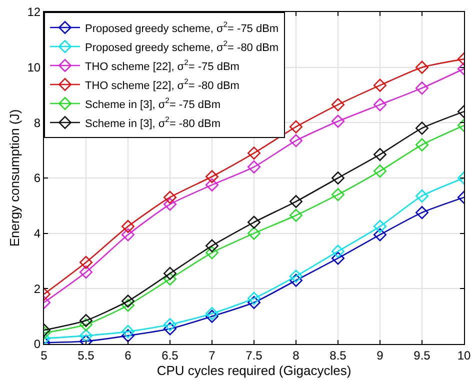  I want to click on x-tick-label: 6.5, so click(170, 355).